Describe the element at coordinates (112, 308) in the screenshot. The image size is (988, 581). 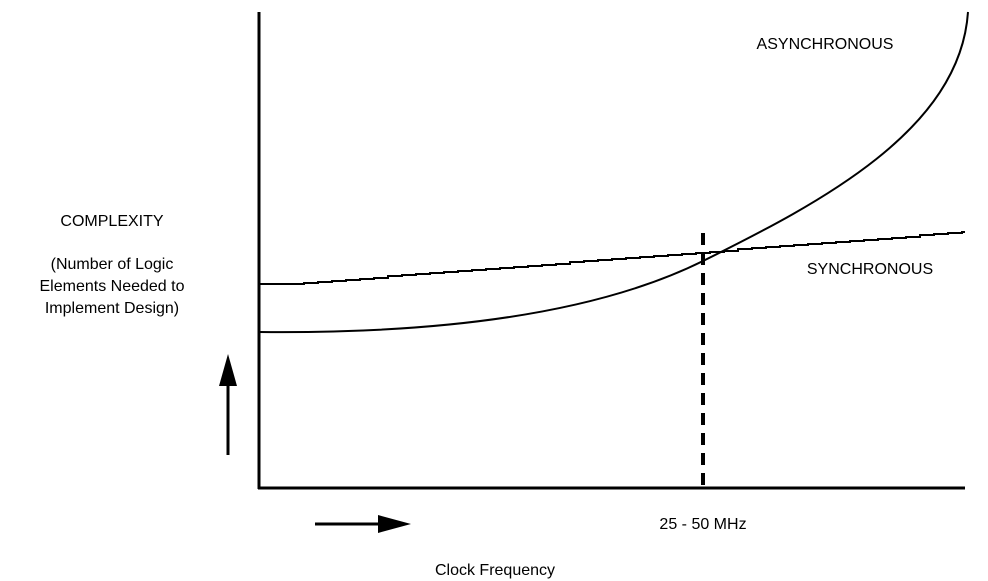
I see `y-axis-description: Implement Design)` at that location.